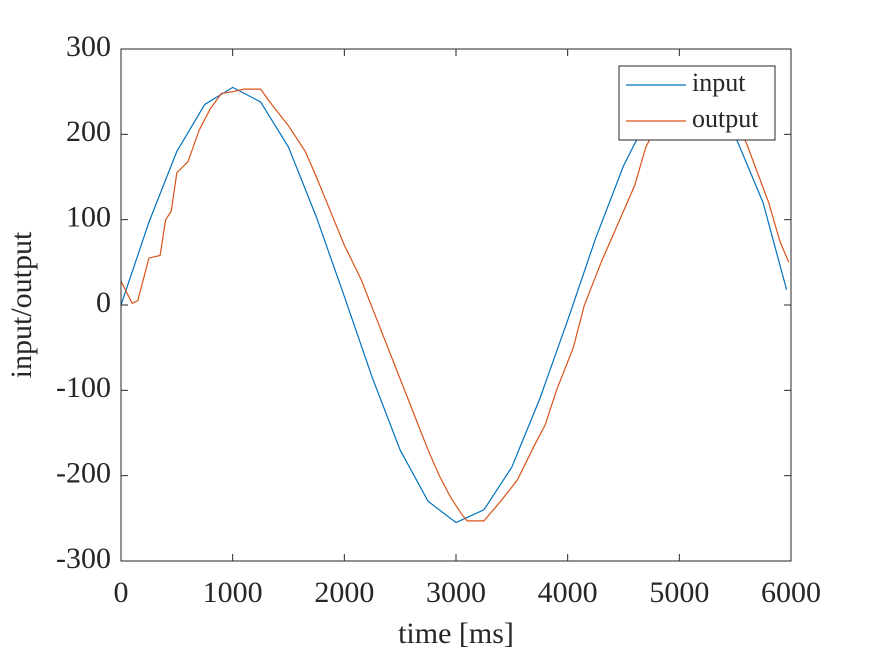 The height and width of the screenshot is (656, 875). Describe the element at coordinates (697, 103) in the screenshot. I see `legend-box` at that location.